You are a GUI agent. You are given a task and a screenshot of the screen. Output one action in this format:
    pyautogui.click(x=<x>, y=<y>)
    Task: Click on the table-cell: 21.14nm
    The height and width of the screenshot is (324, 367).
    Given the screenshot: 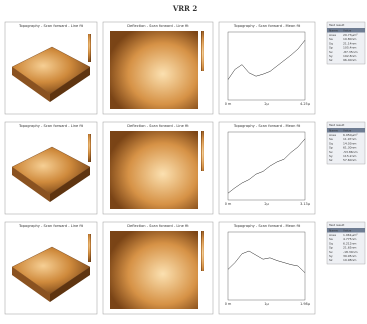 What is the action you would take?
    pyautogui.click(x=349, y=43)
    